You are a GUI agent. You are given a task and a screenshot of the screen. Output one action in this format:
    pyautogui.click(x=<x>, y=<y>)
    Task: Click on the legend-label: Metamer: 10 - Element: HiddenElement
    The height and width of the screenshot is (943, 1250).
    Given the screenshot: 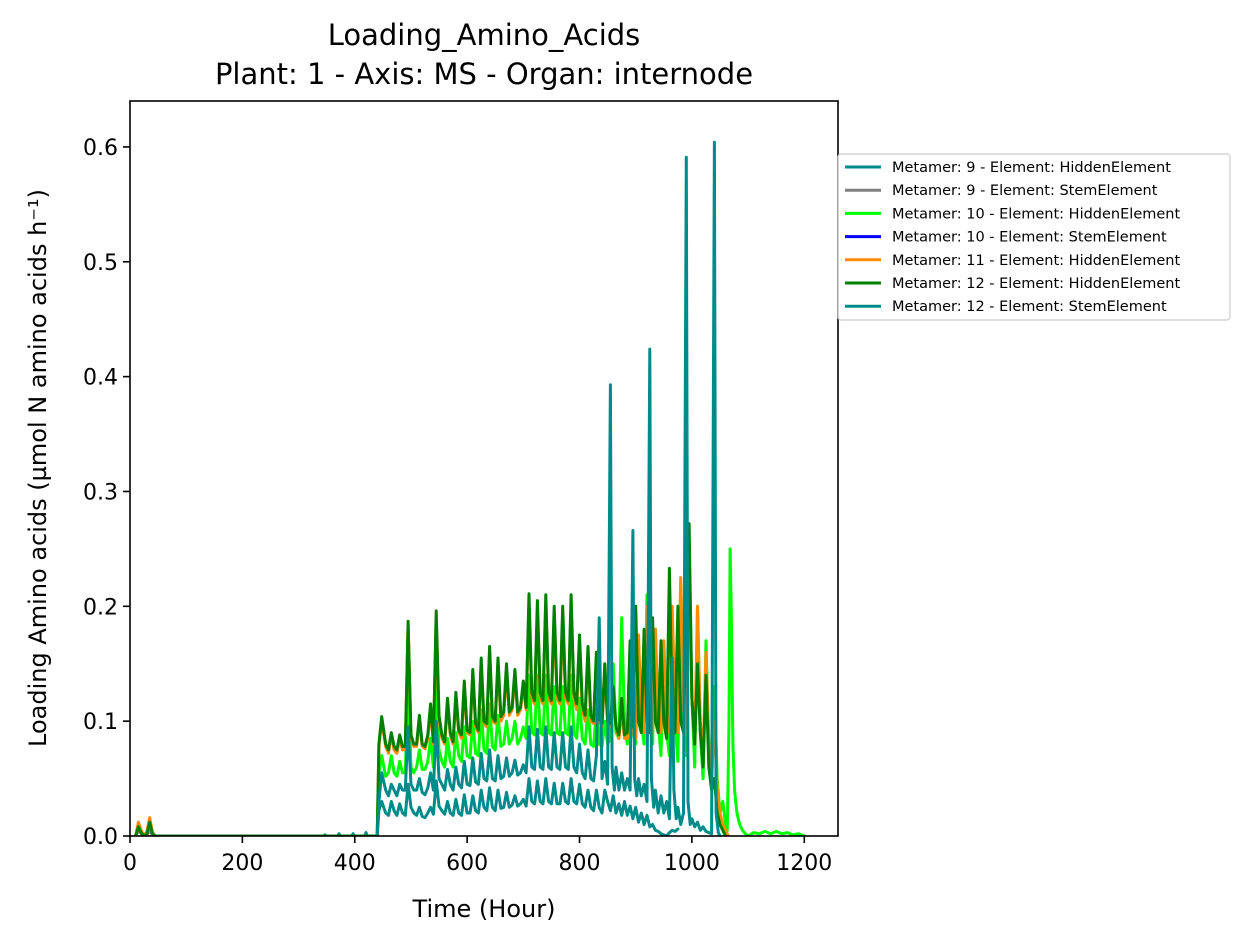 What is the action you would take?
    pyautogui.click(x=1036, y=214)
    